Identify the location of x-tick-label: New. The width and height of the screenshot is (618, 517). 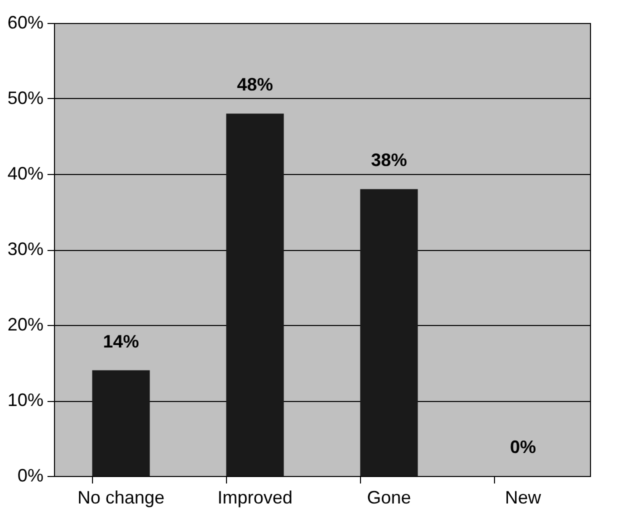
(523, 498).